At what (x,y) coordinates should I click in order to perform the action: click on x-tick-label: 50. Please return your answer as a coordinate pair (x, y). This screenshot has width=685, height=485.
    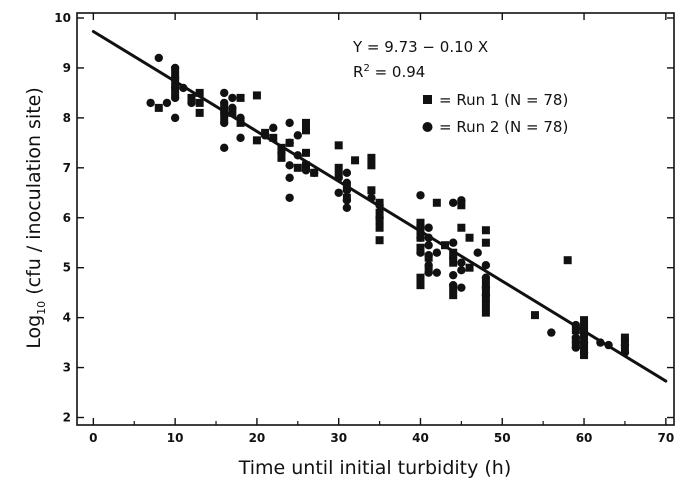
    Looking at the image, I should click on (502, 438).